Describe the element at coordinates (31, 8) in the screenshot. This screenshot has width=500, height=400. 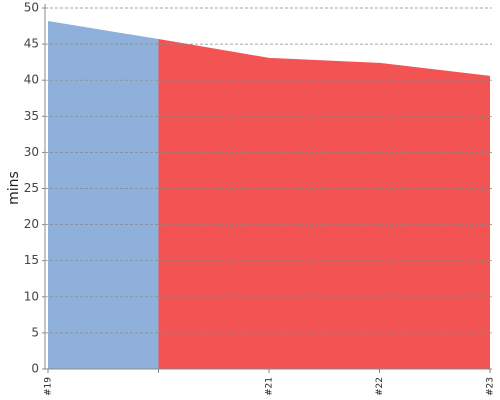
I see `y-tick-label: 50` at that location.